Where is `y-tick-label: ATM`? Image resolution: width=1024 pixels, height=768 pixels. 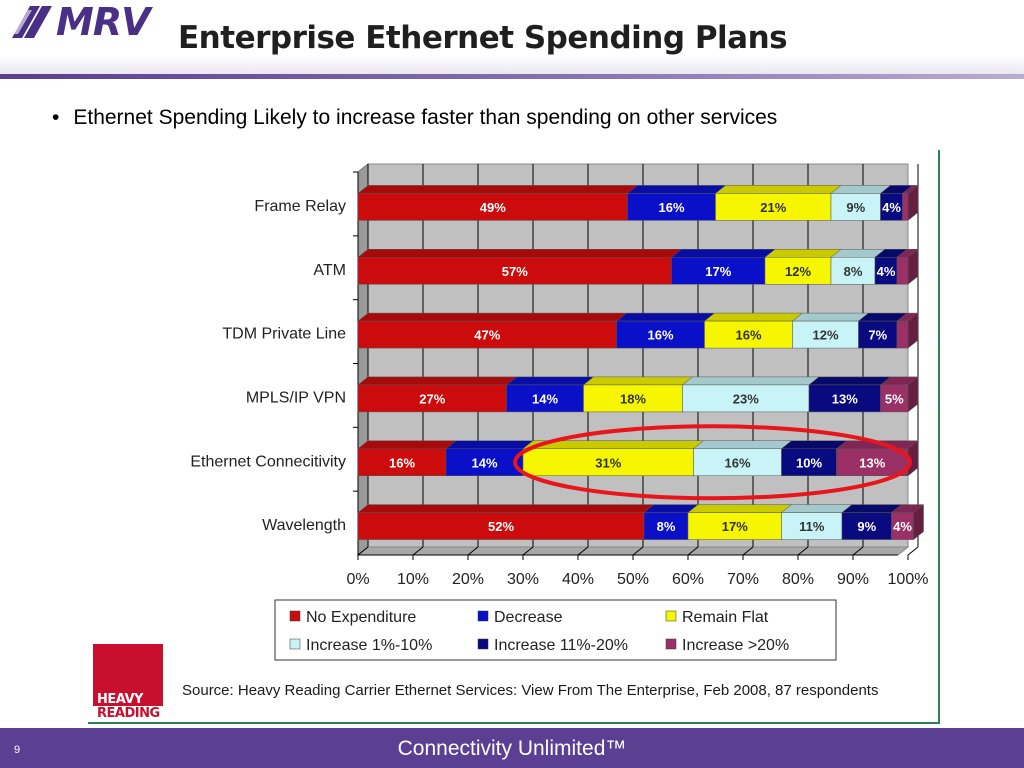 y-tick-label: ATM is located at coordinates (329, 270).